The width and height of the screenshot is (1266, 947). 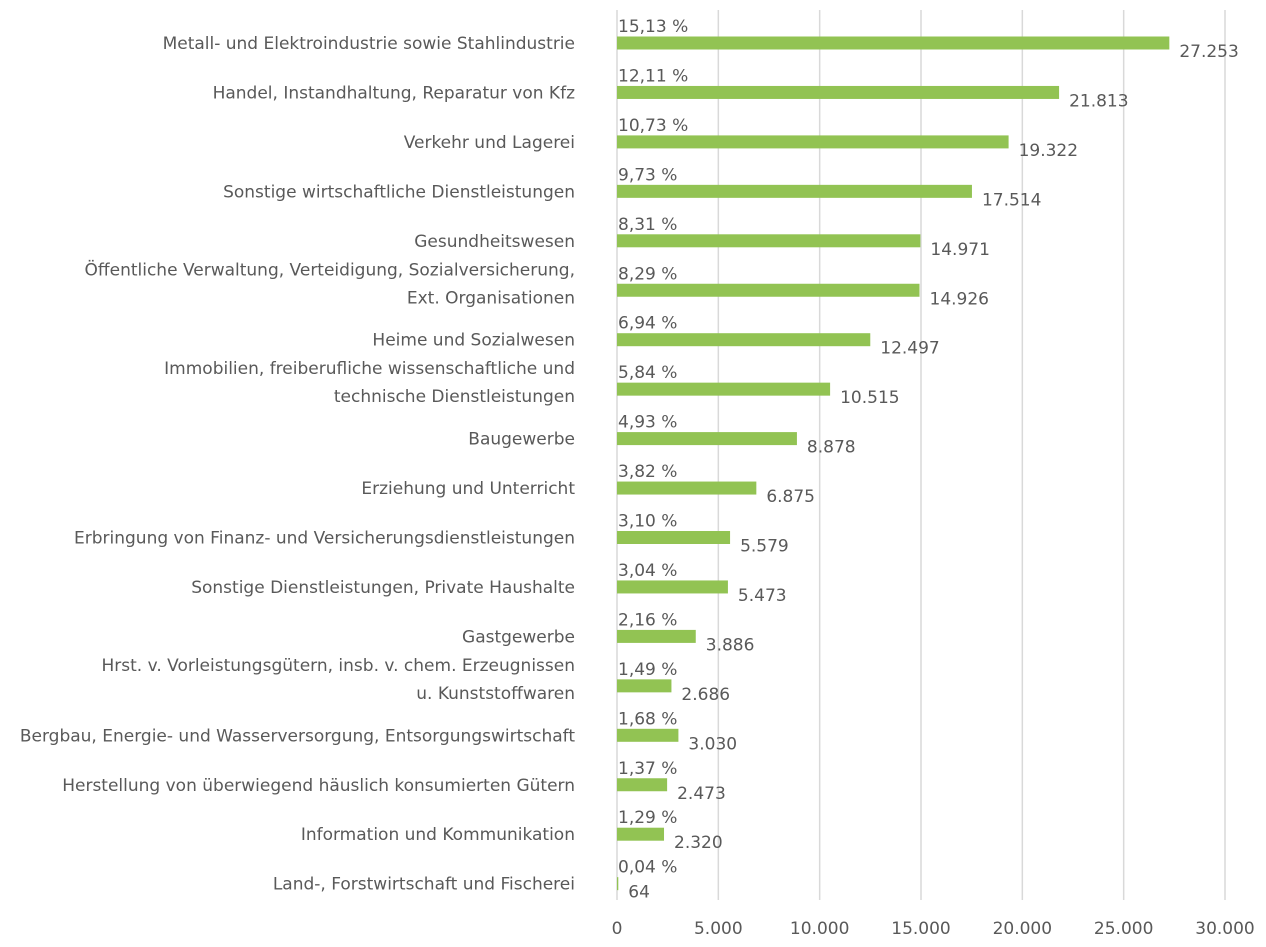 I want to click on category-line: Verkehr und Lagerei, so click(x=489, y=143).